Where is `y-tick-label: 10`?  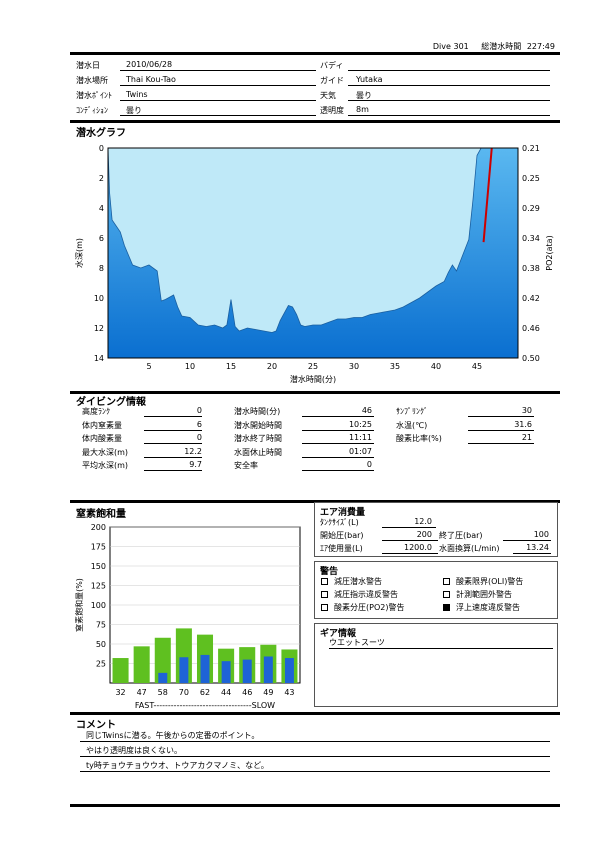
y-tick-label: 10 is located at coordinates (99, 298).